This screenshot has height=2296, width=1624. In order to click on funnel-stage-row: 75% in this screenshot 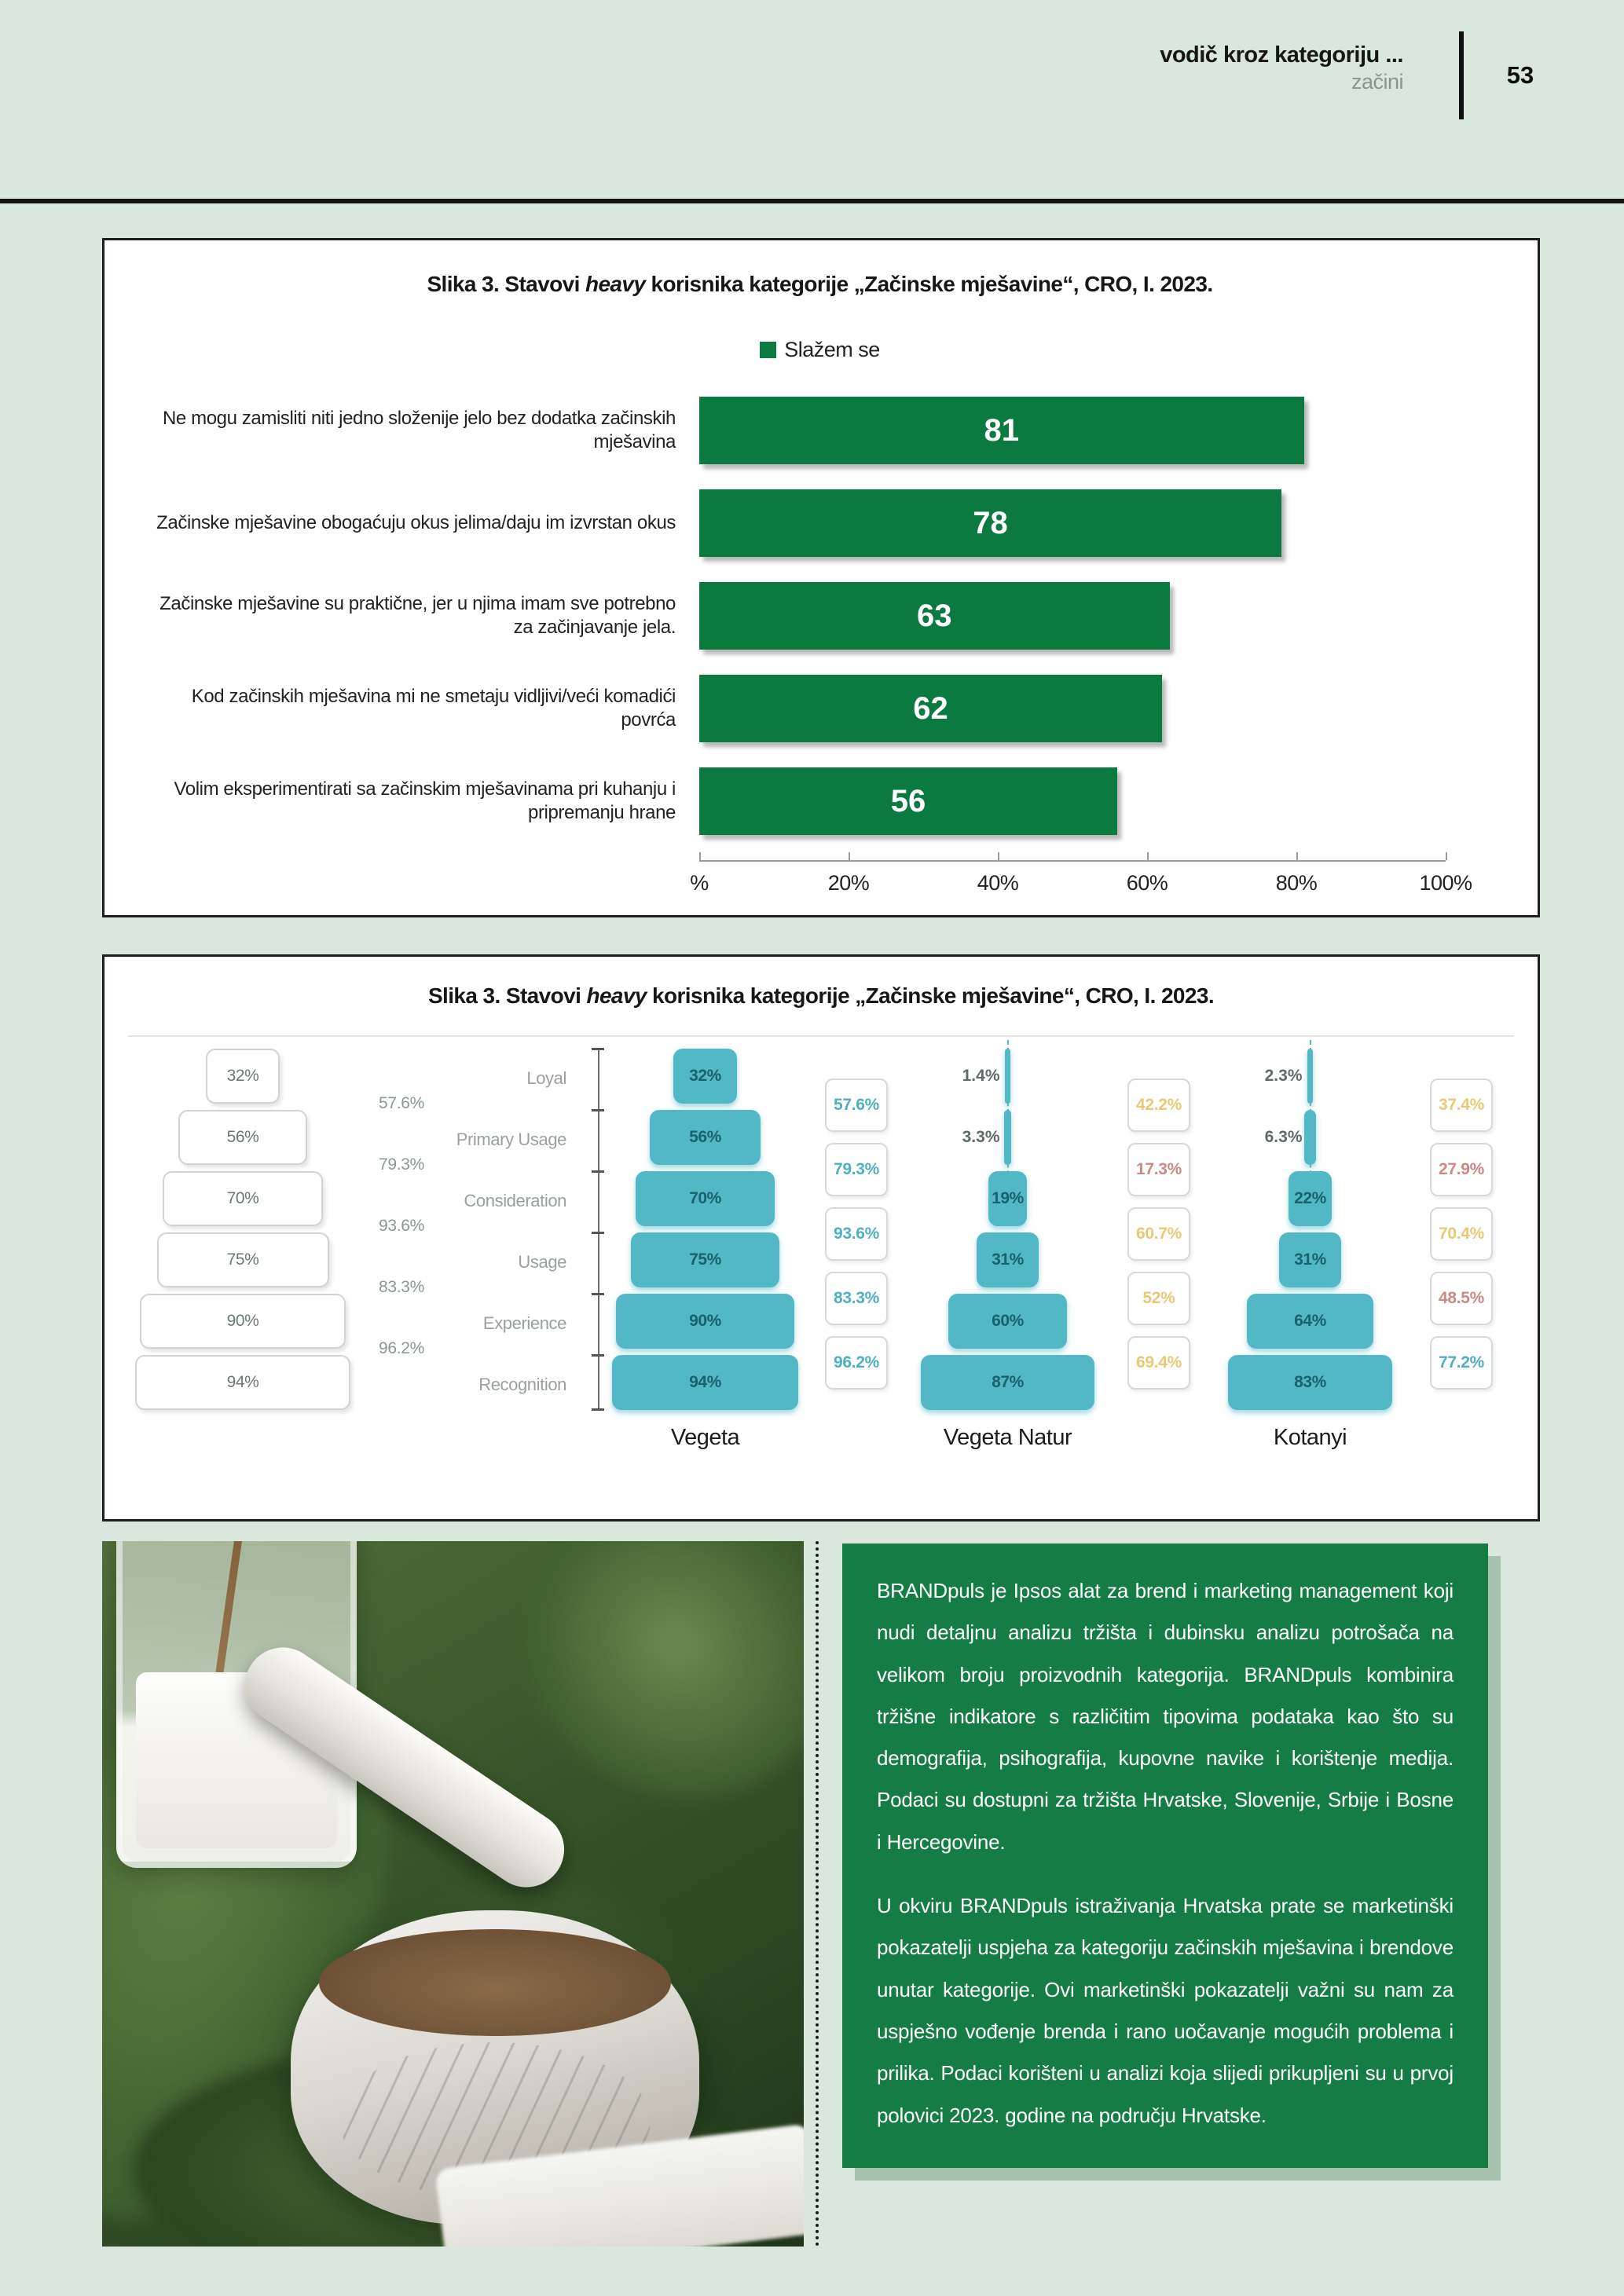, I will do `click(242, 1260)`.